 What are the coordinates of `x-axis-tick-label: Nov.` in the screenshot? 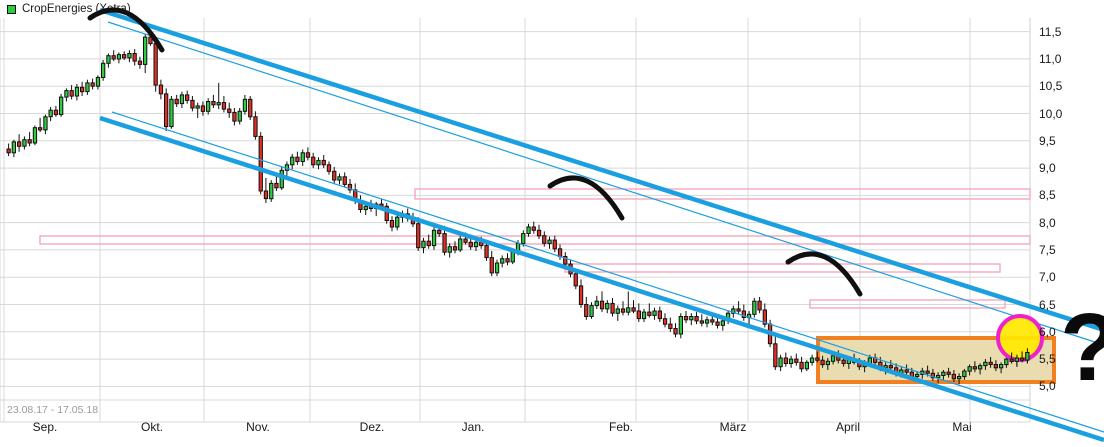 It's located at (258, 427).